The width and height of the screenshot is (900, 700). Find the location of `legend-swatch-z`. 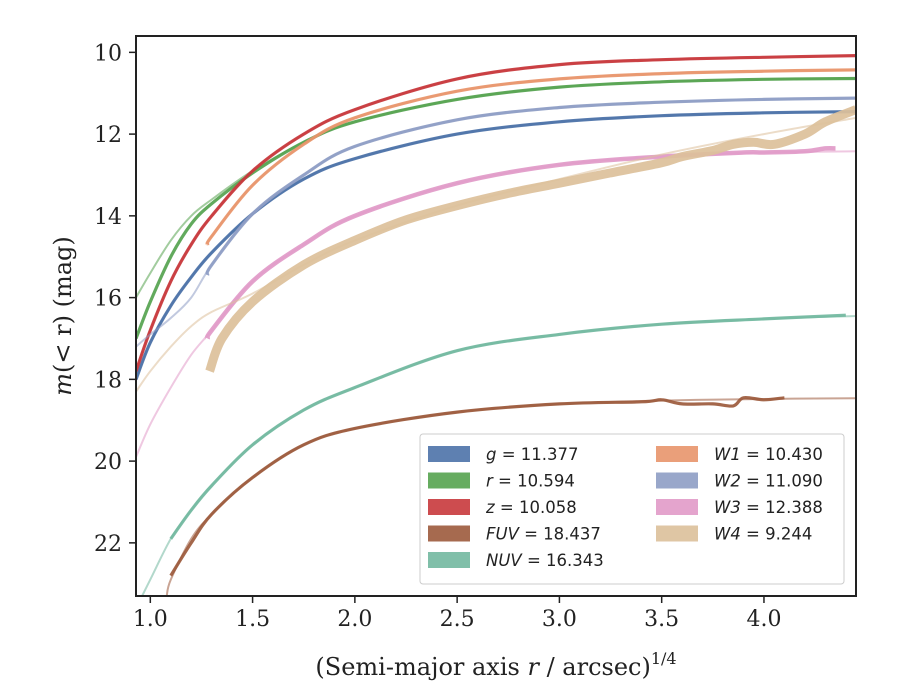

legend-swatch-z is located at coordinates (449, 507).